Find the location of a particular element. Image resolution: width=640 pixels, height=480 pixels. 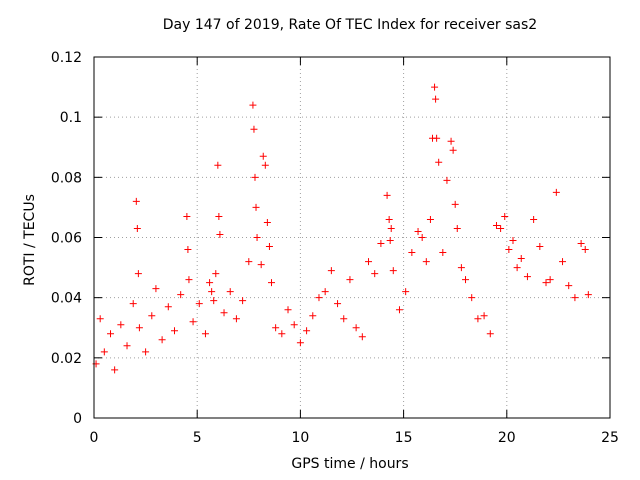

y-axis-label: ROTI / TECUs is located at coordinates (30, 240).